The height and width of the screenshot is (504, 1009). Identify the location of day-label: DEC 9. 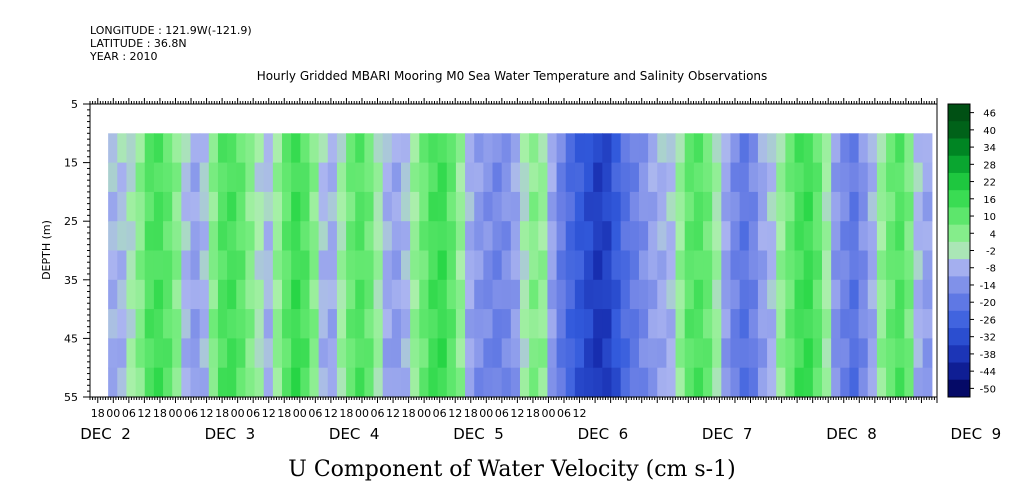
(976, 434).